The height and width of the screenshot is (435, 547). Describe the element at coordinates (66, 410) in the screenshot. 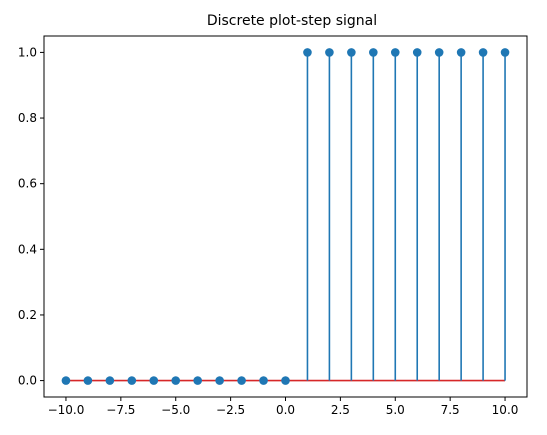

I see `x-tick-label: −10.0` at that location.